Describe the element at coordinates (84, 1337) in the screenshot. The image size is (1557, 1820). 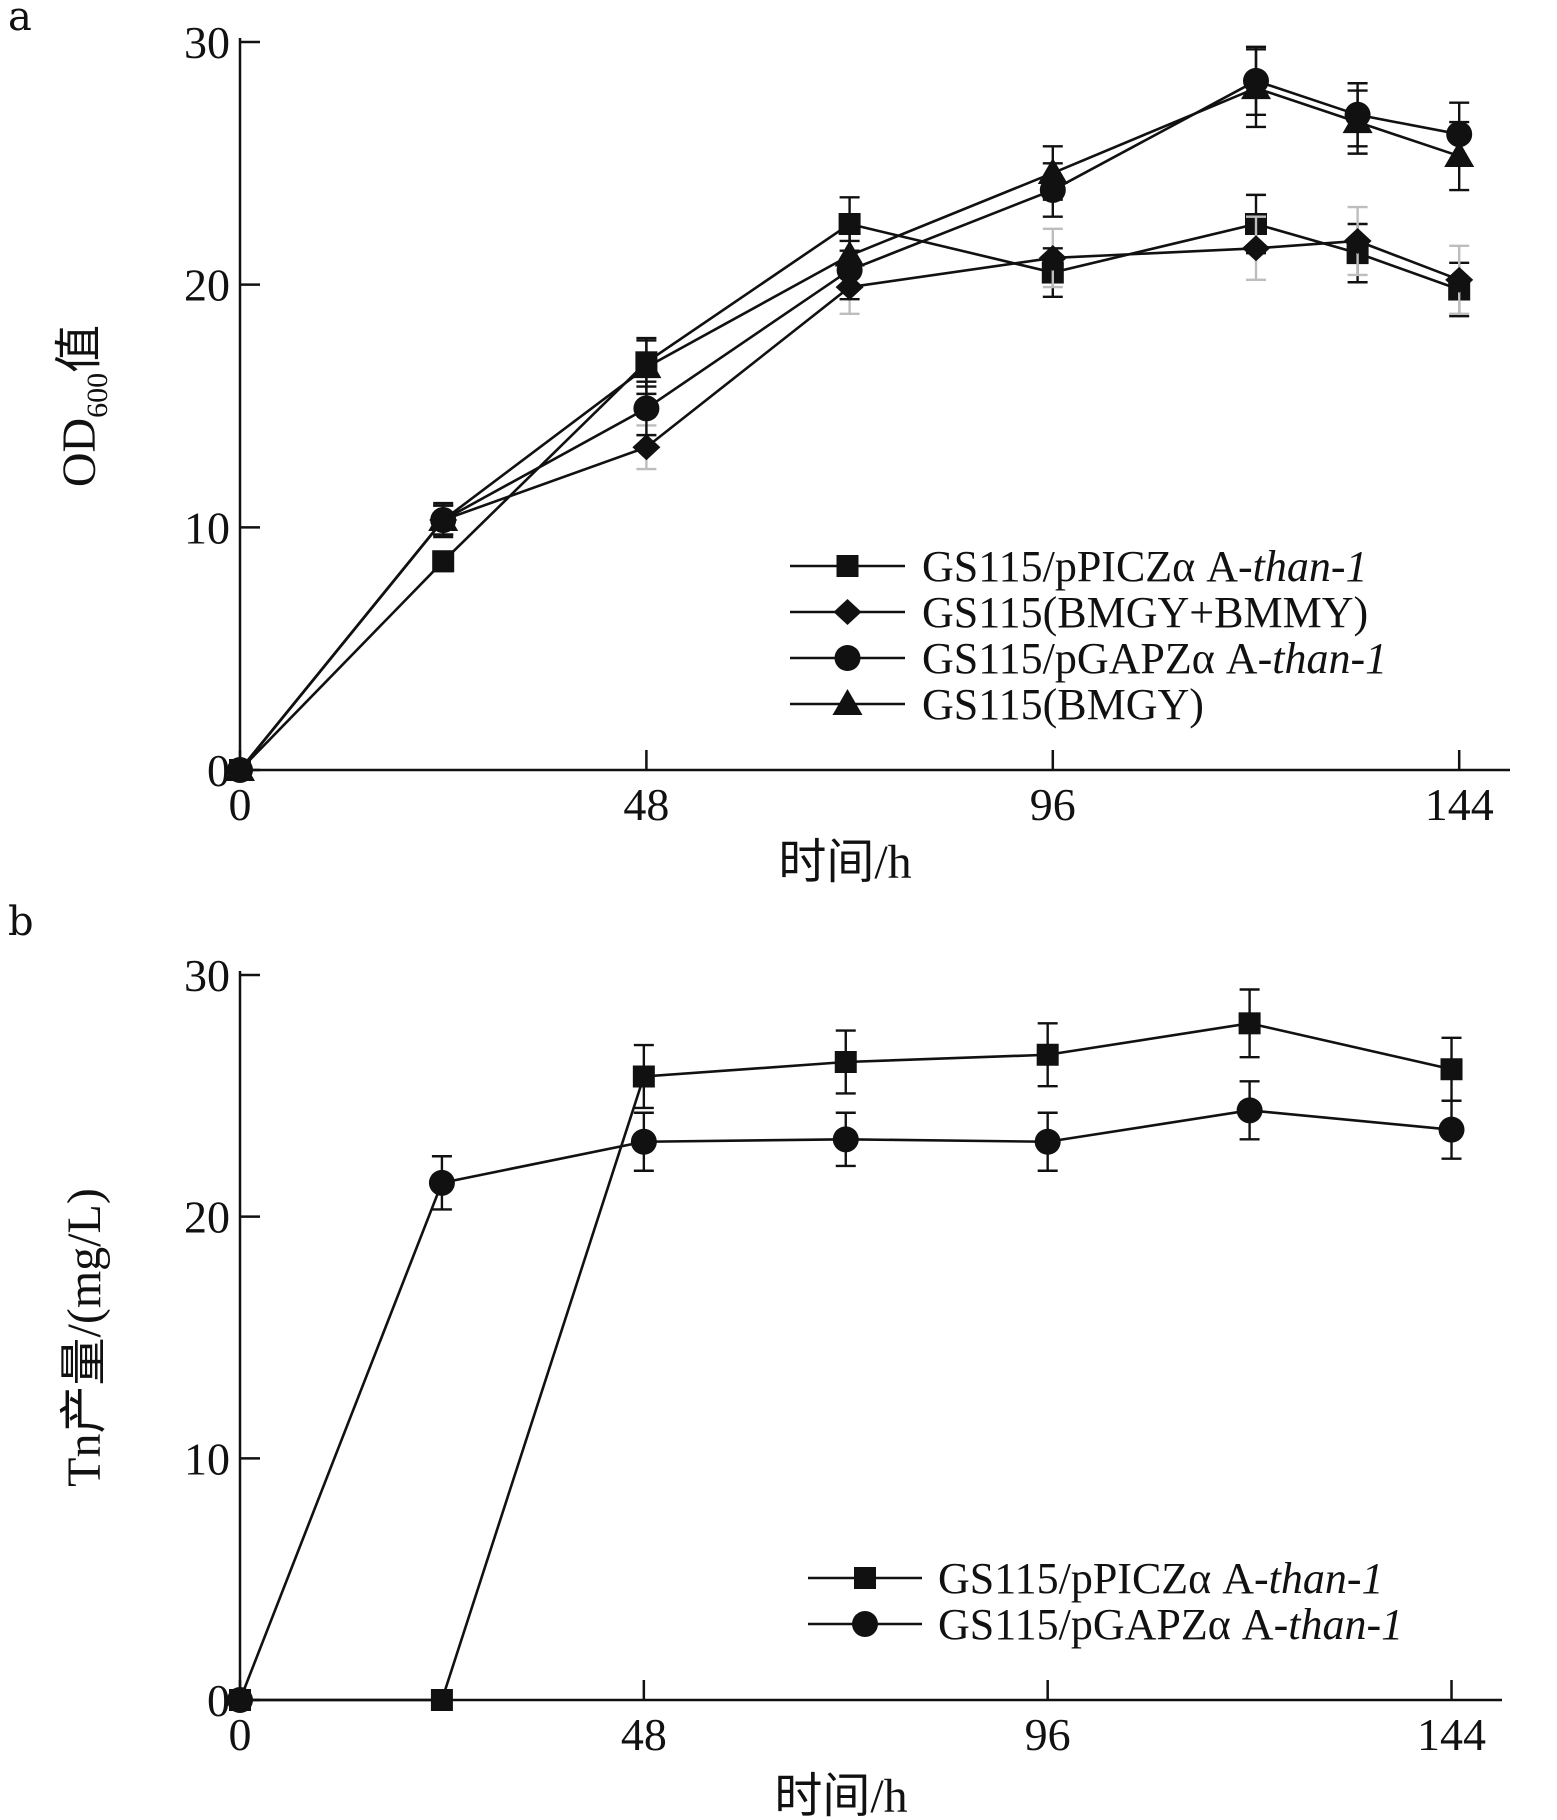
I see `y-axis-title: Tn产量/(mg/L)` at that location.